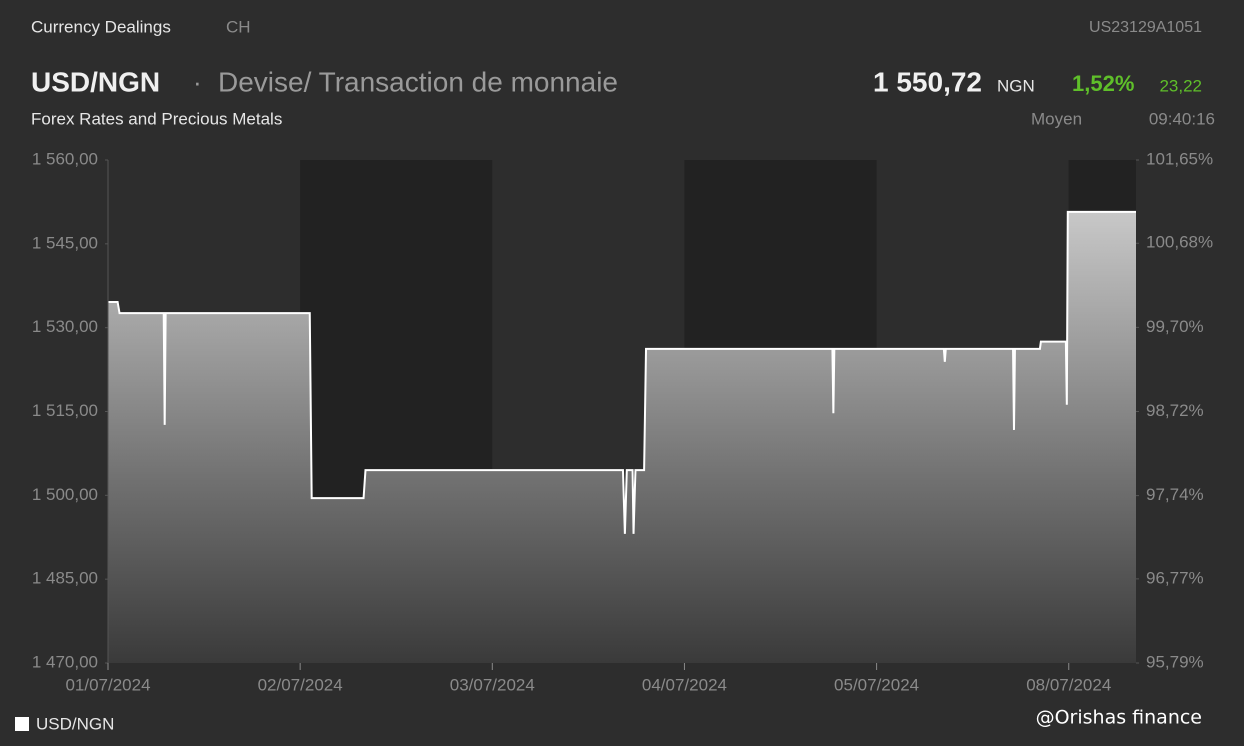 The width and height of the screenshot is (1244, 746). Describe the element at coordinates (1119, 718) in the screenshot. I see `watermark: @Orishas finance` at that location.